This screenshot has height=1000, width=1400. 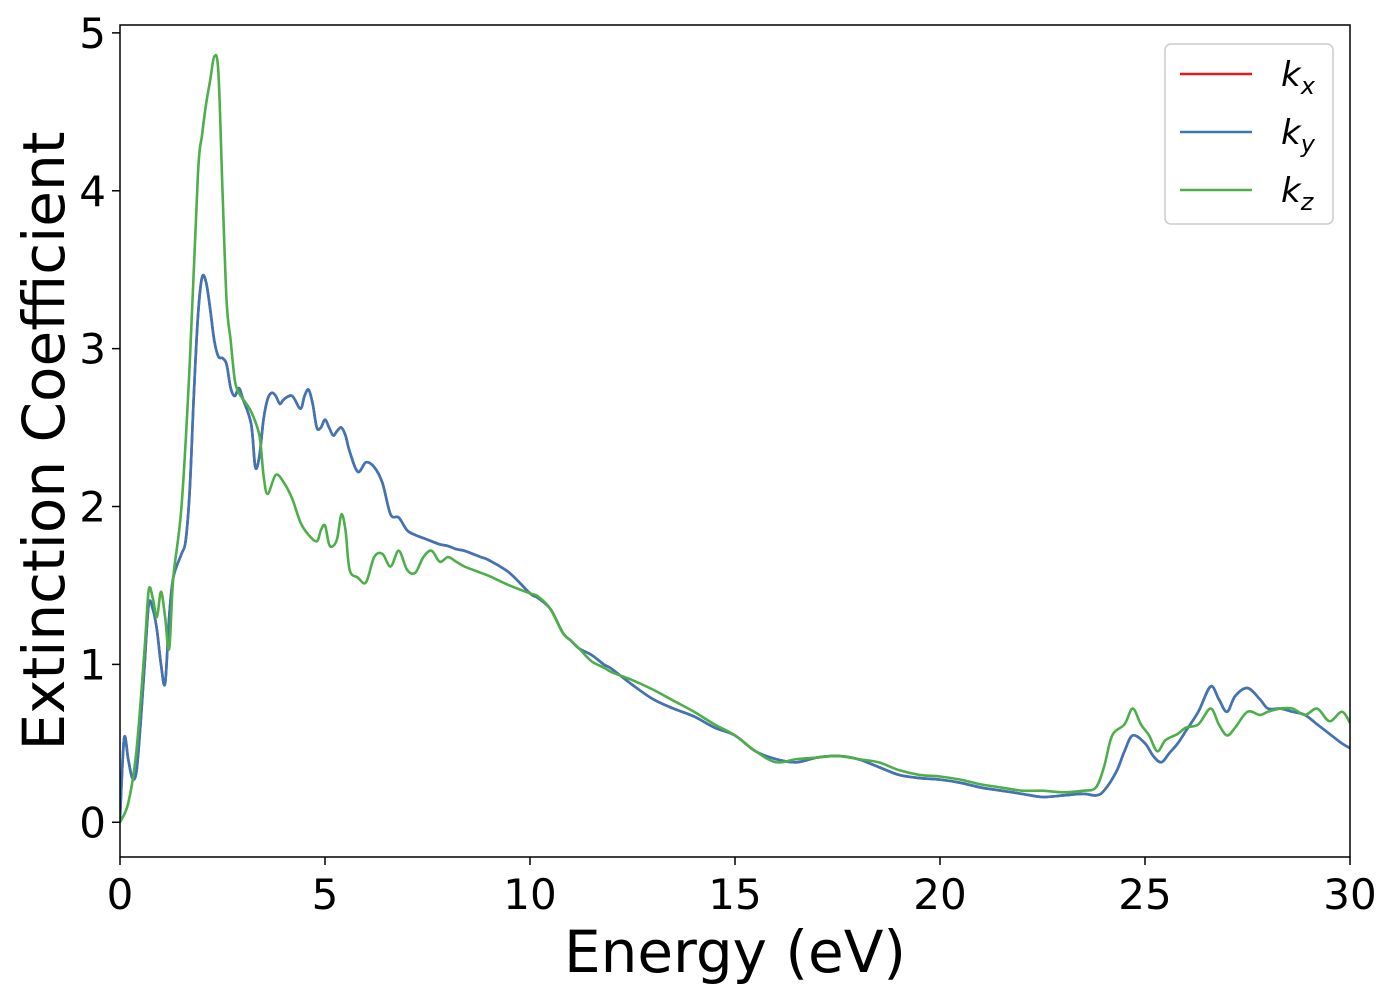 I want to click on x-tick-label: 30, so click(x=1349, y=894).